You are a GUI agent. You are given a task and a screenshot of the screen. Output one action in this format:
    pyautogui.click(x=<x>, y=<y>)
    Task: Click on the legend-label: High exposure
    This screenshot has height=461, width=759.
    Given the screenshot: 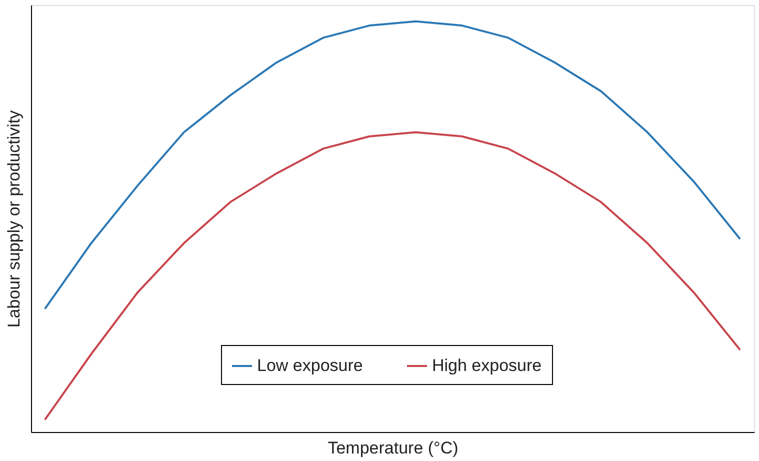 What is the action you would take?
    pyautogui.click(x=487, y=365)
    